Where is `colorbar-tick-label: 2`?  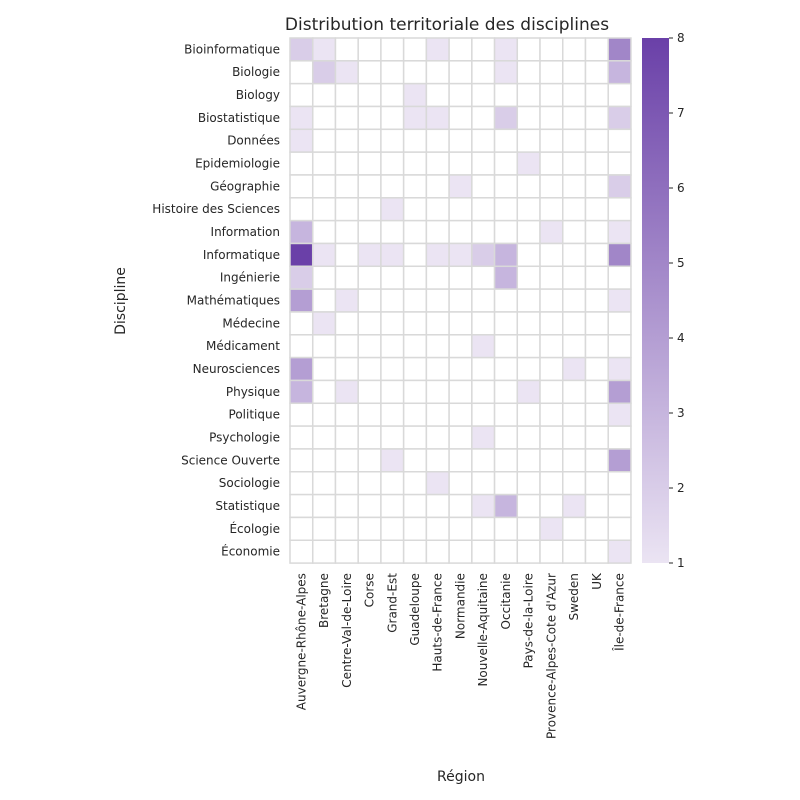 colorbar-tick-label: 2 is located at coordinates (681, 488).